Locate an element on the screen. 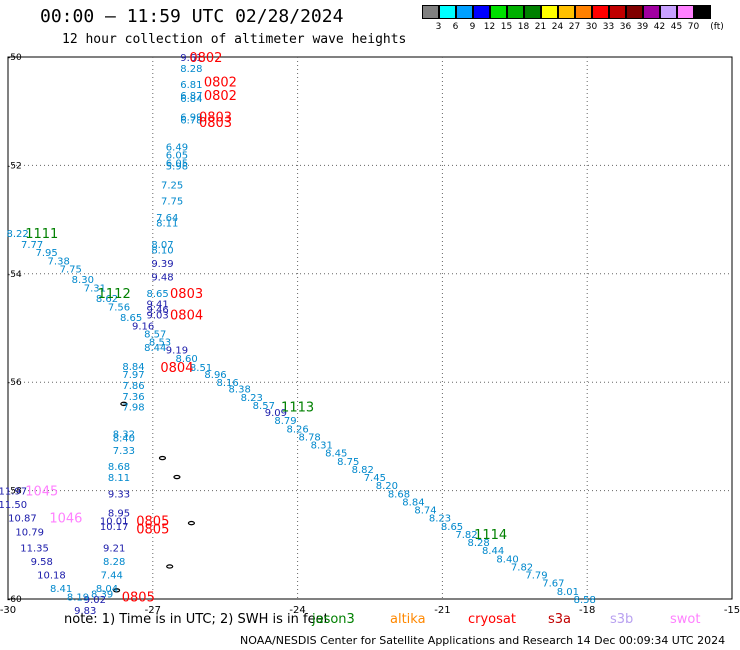  legend-label: 15 is located at coordinates (506, 27).